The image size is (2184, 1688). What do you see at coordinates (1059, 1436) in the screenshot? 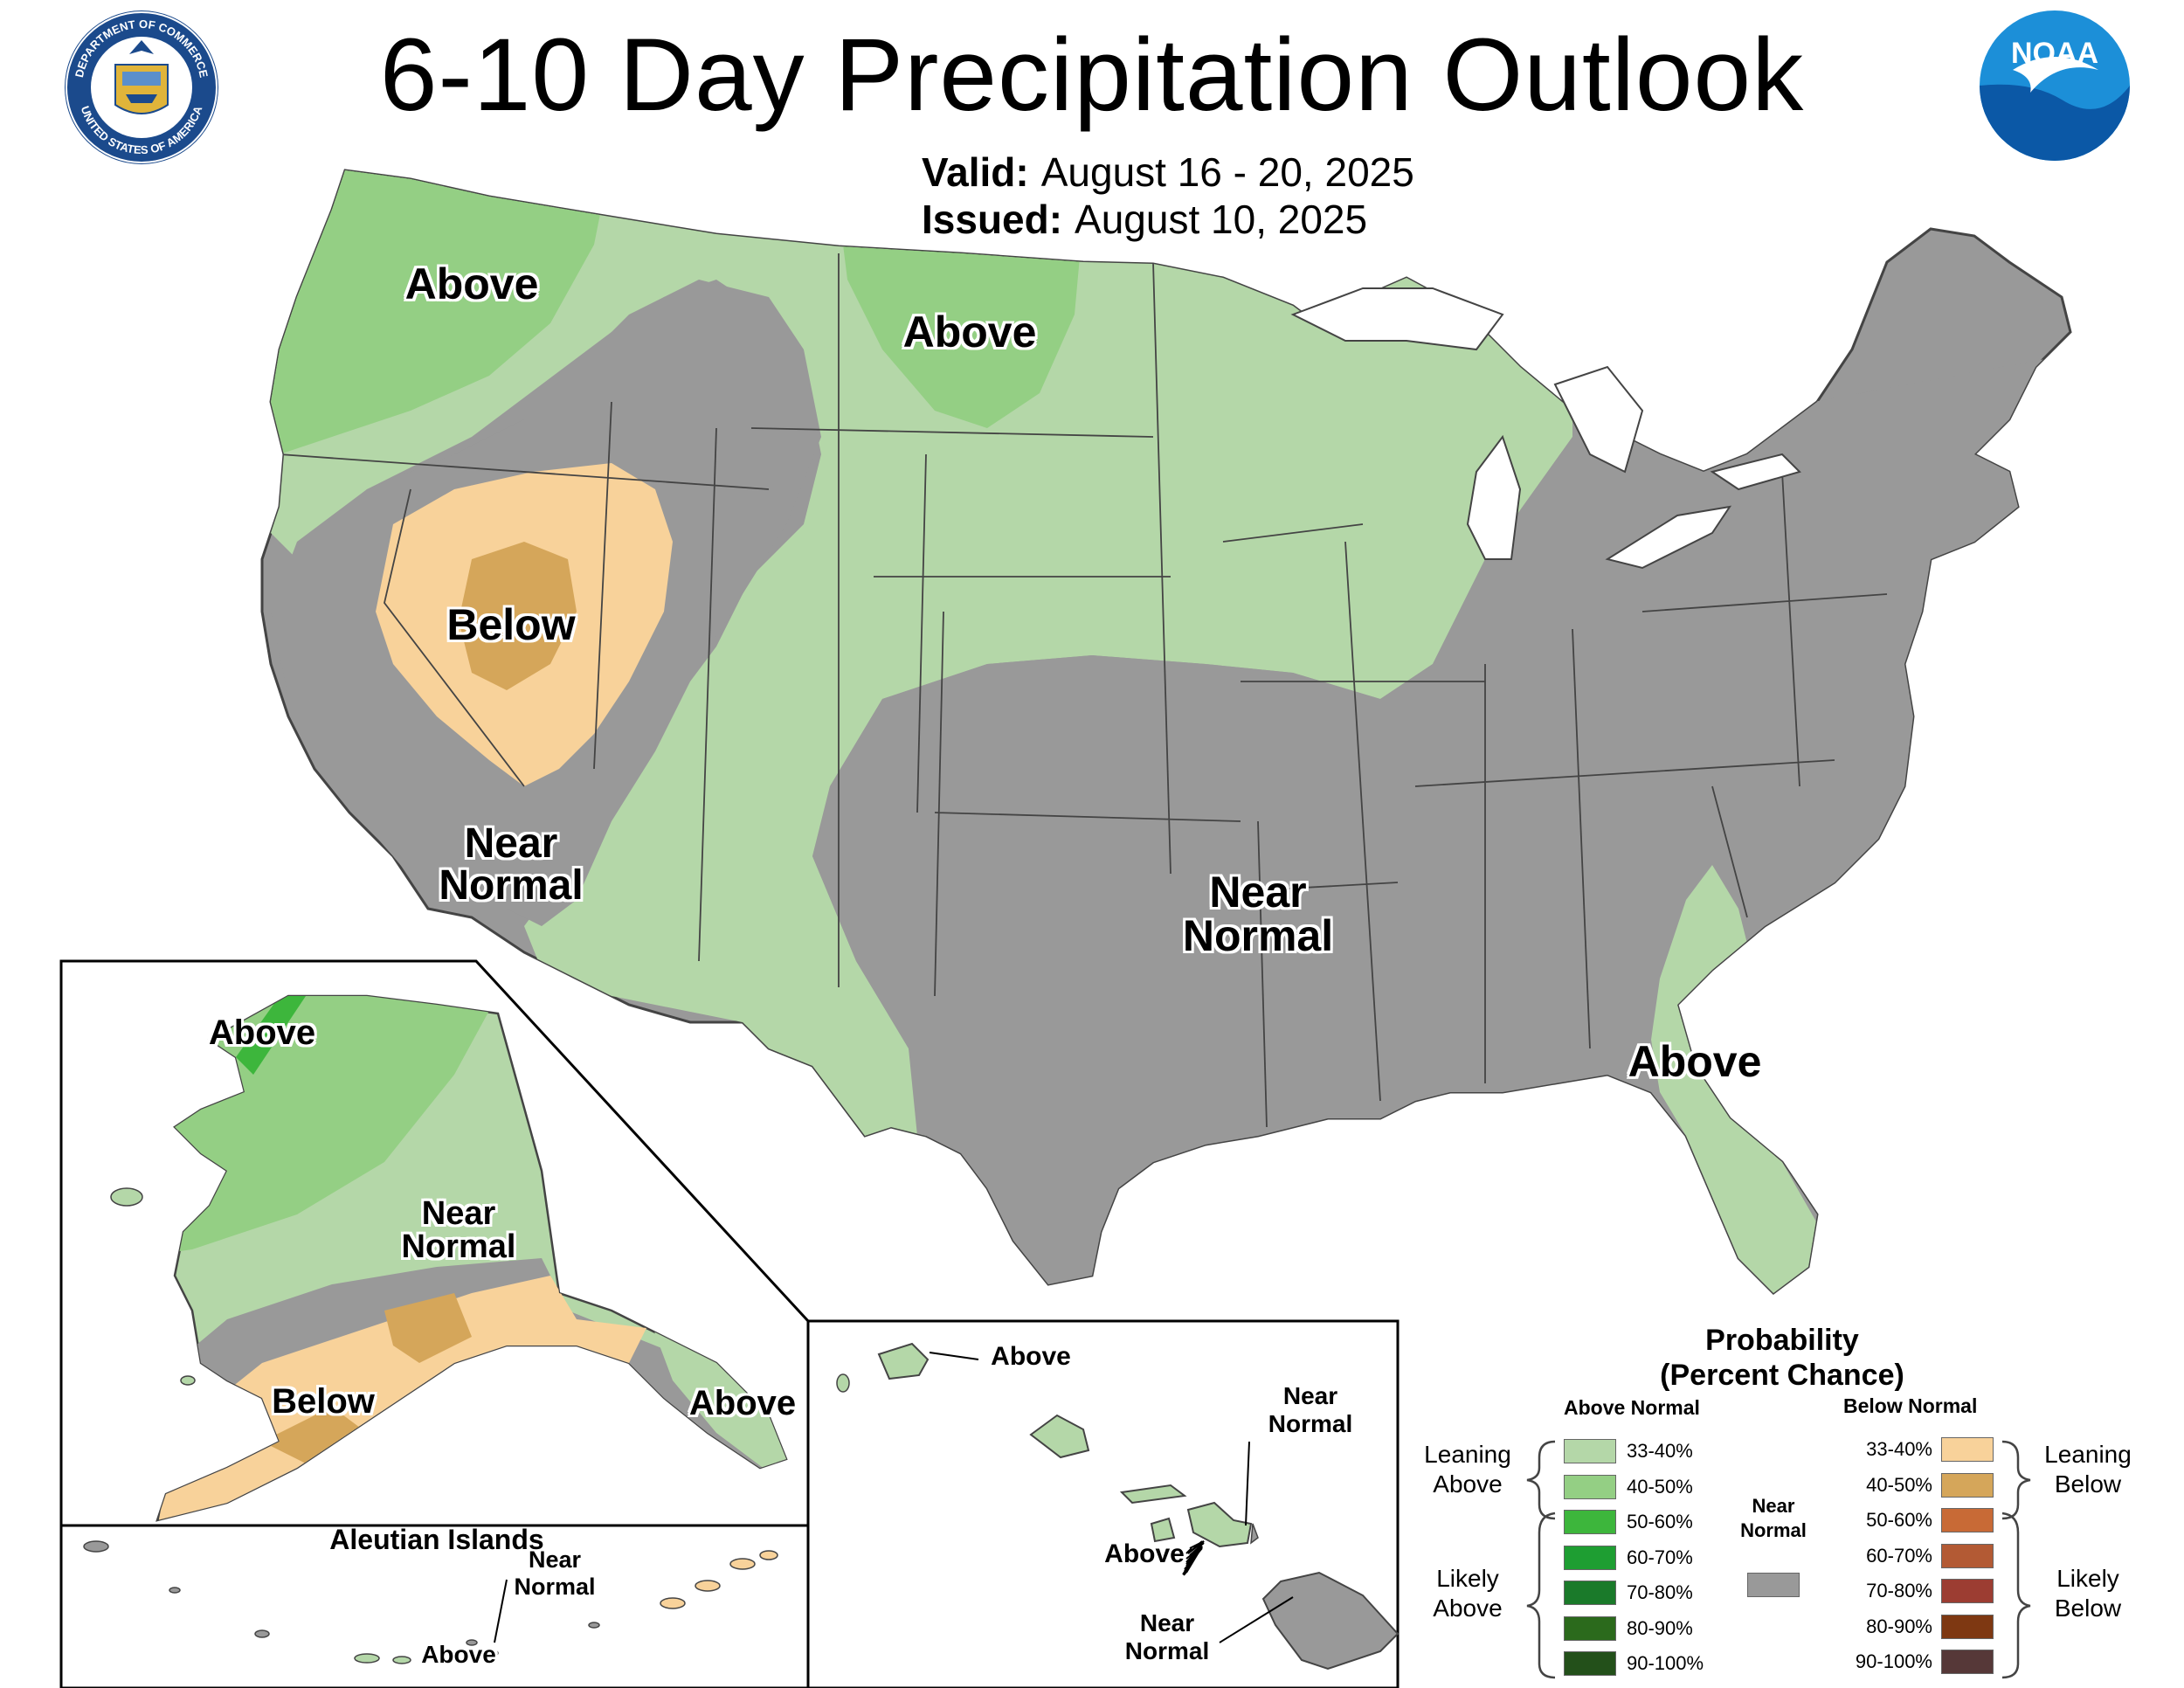
I see `hawaii-oahu` at bounding box center [1059, 1436].